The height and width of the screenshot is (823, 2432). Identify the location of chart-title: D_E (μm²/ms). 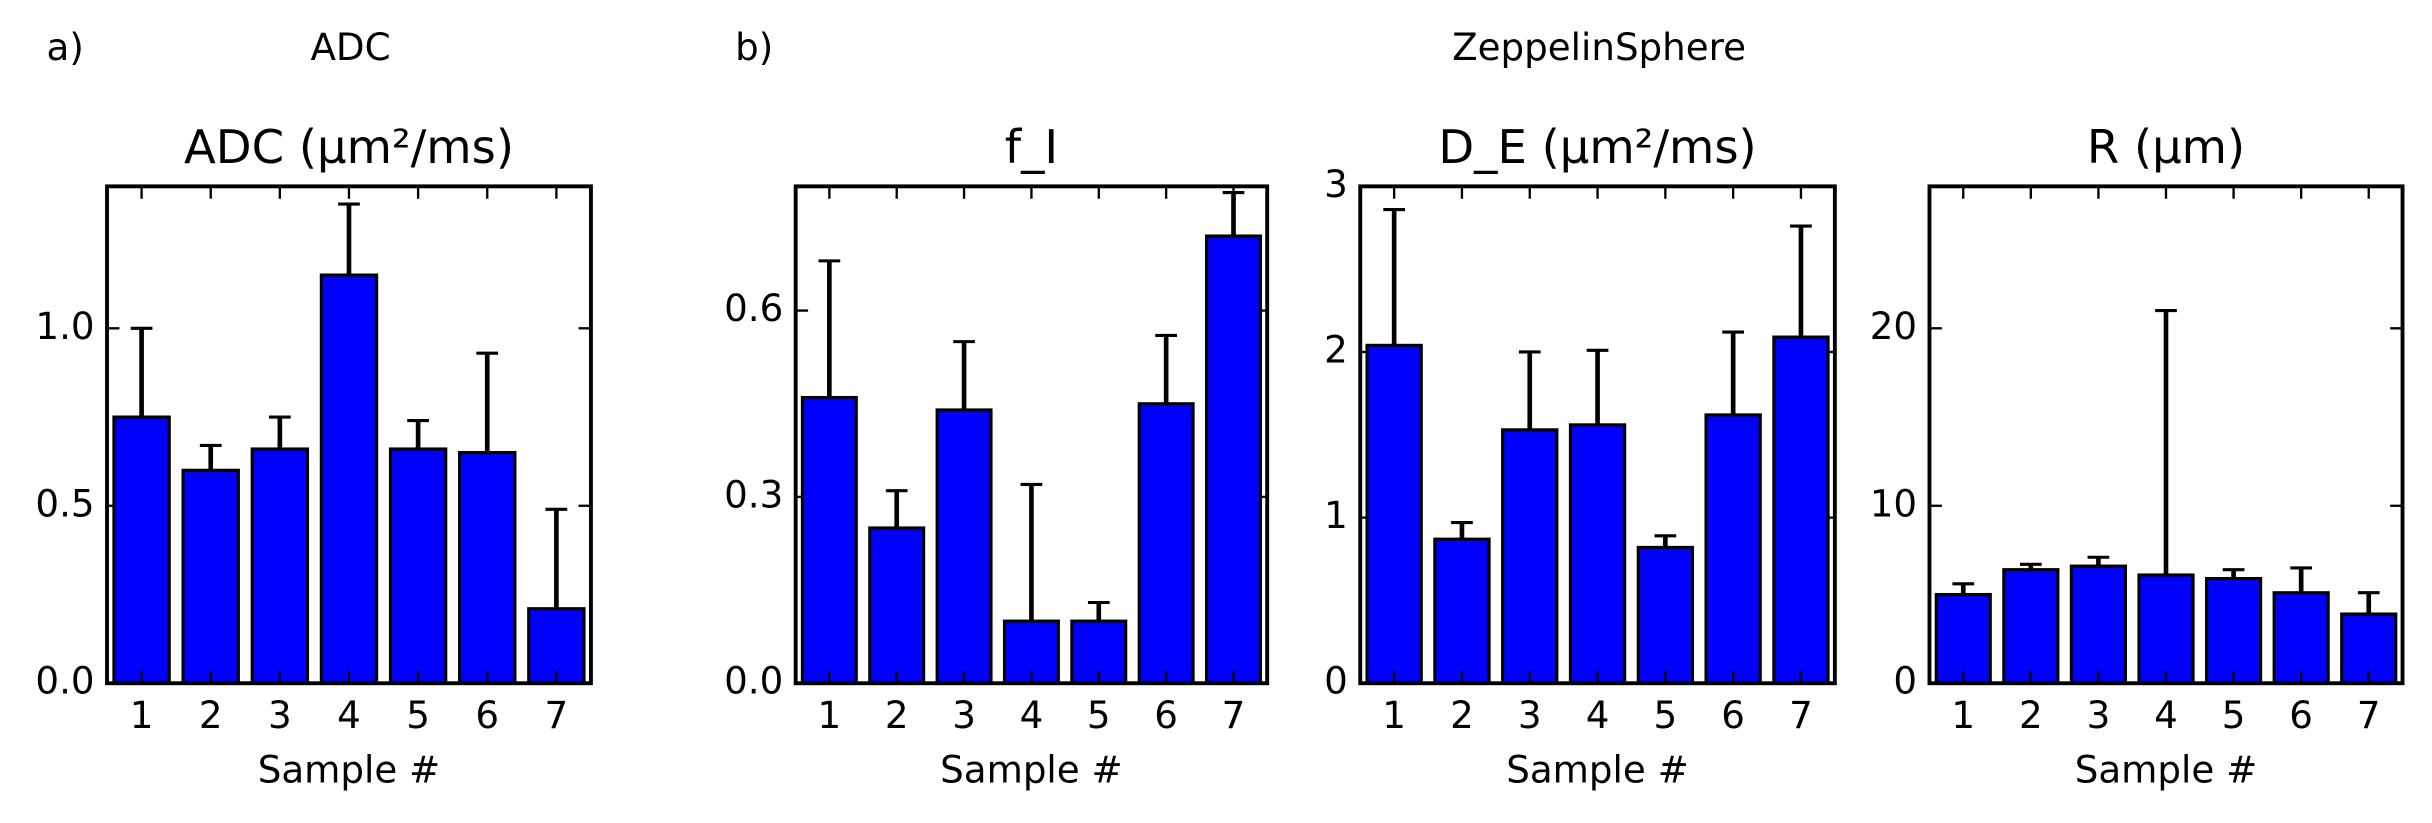
(1597, 147).